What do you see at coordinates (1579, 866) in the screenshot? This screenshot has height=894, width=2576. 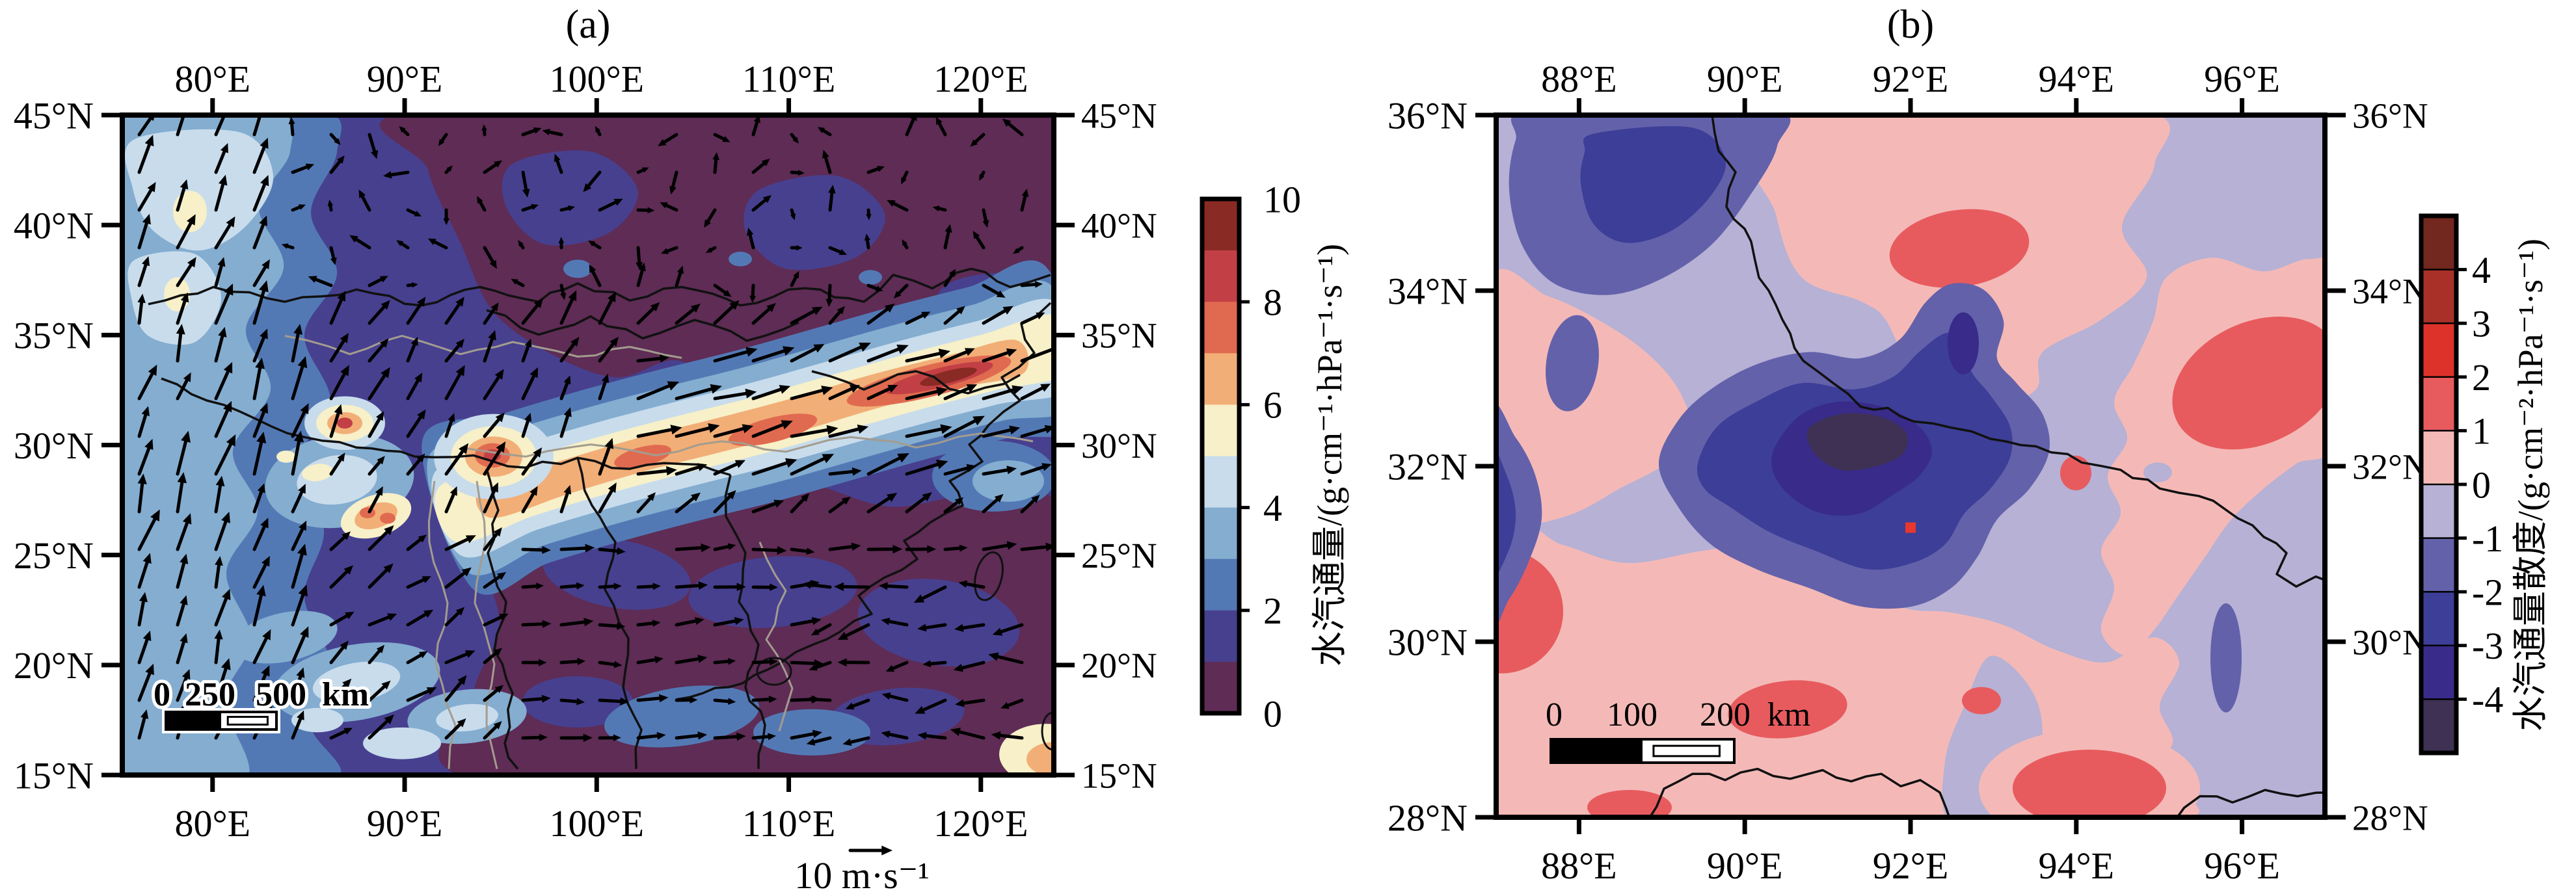 I see `lon-tick-label-bottom: 88°E` at bounding box center [1579, 866].